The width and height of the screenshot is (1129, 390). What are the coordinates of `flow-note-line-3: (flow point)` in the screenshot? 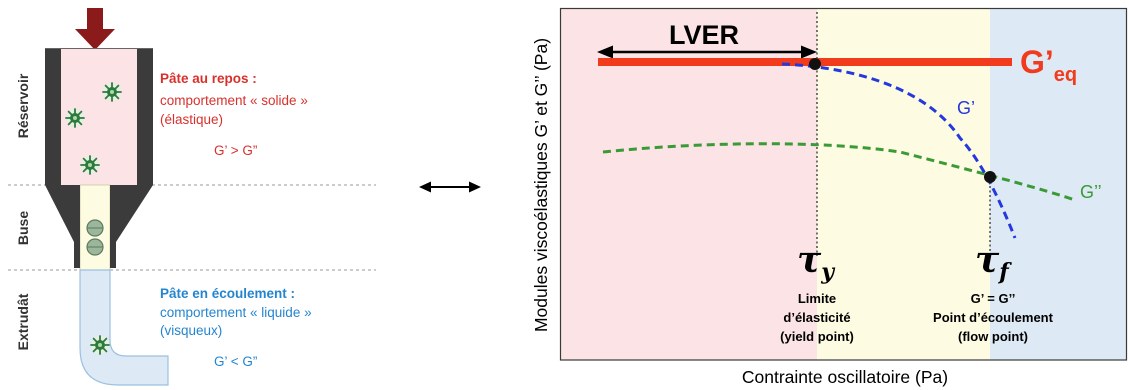 It's located at (993, 336).